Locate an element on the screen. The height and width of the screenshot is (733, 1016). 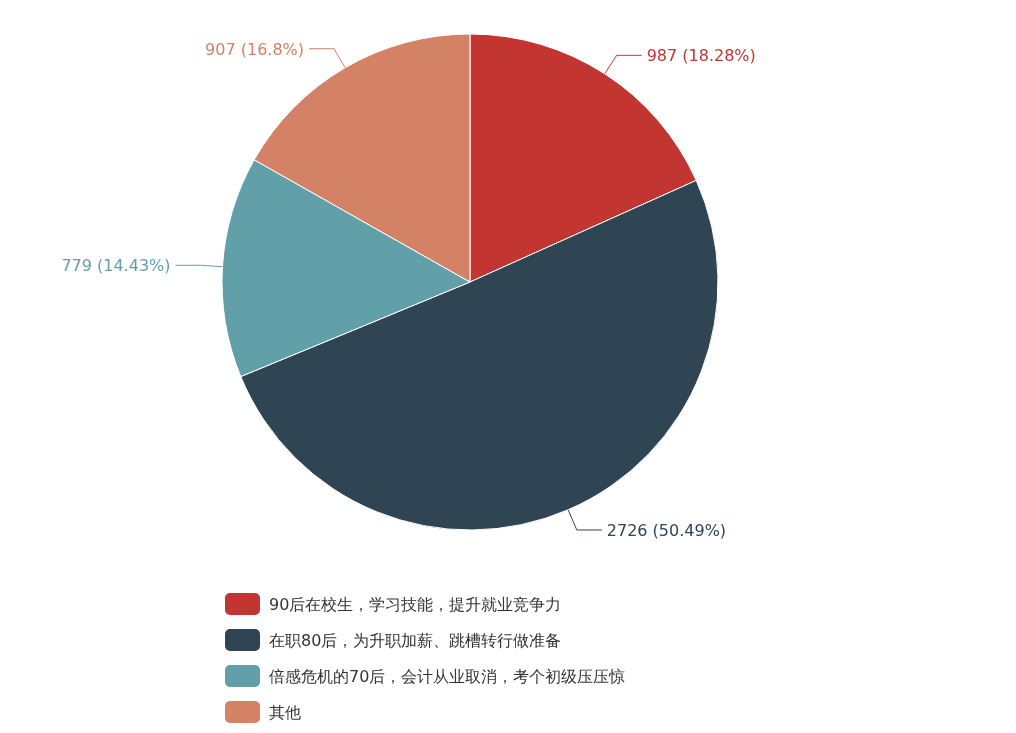
pie-slice is located at coordinates (346, 268).